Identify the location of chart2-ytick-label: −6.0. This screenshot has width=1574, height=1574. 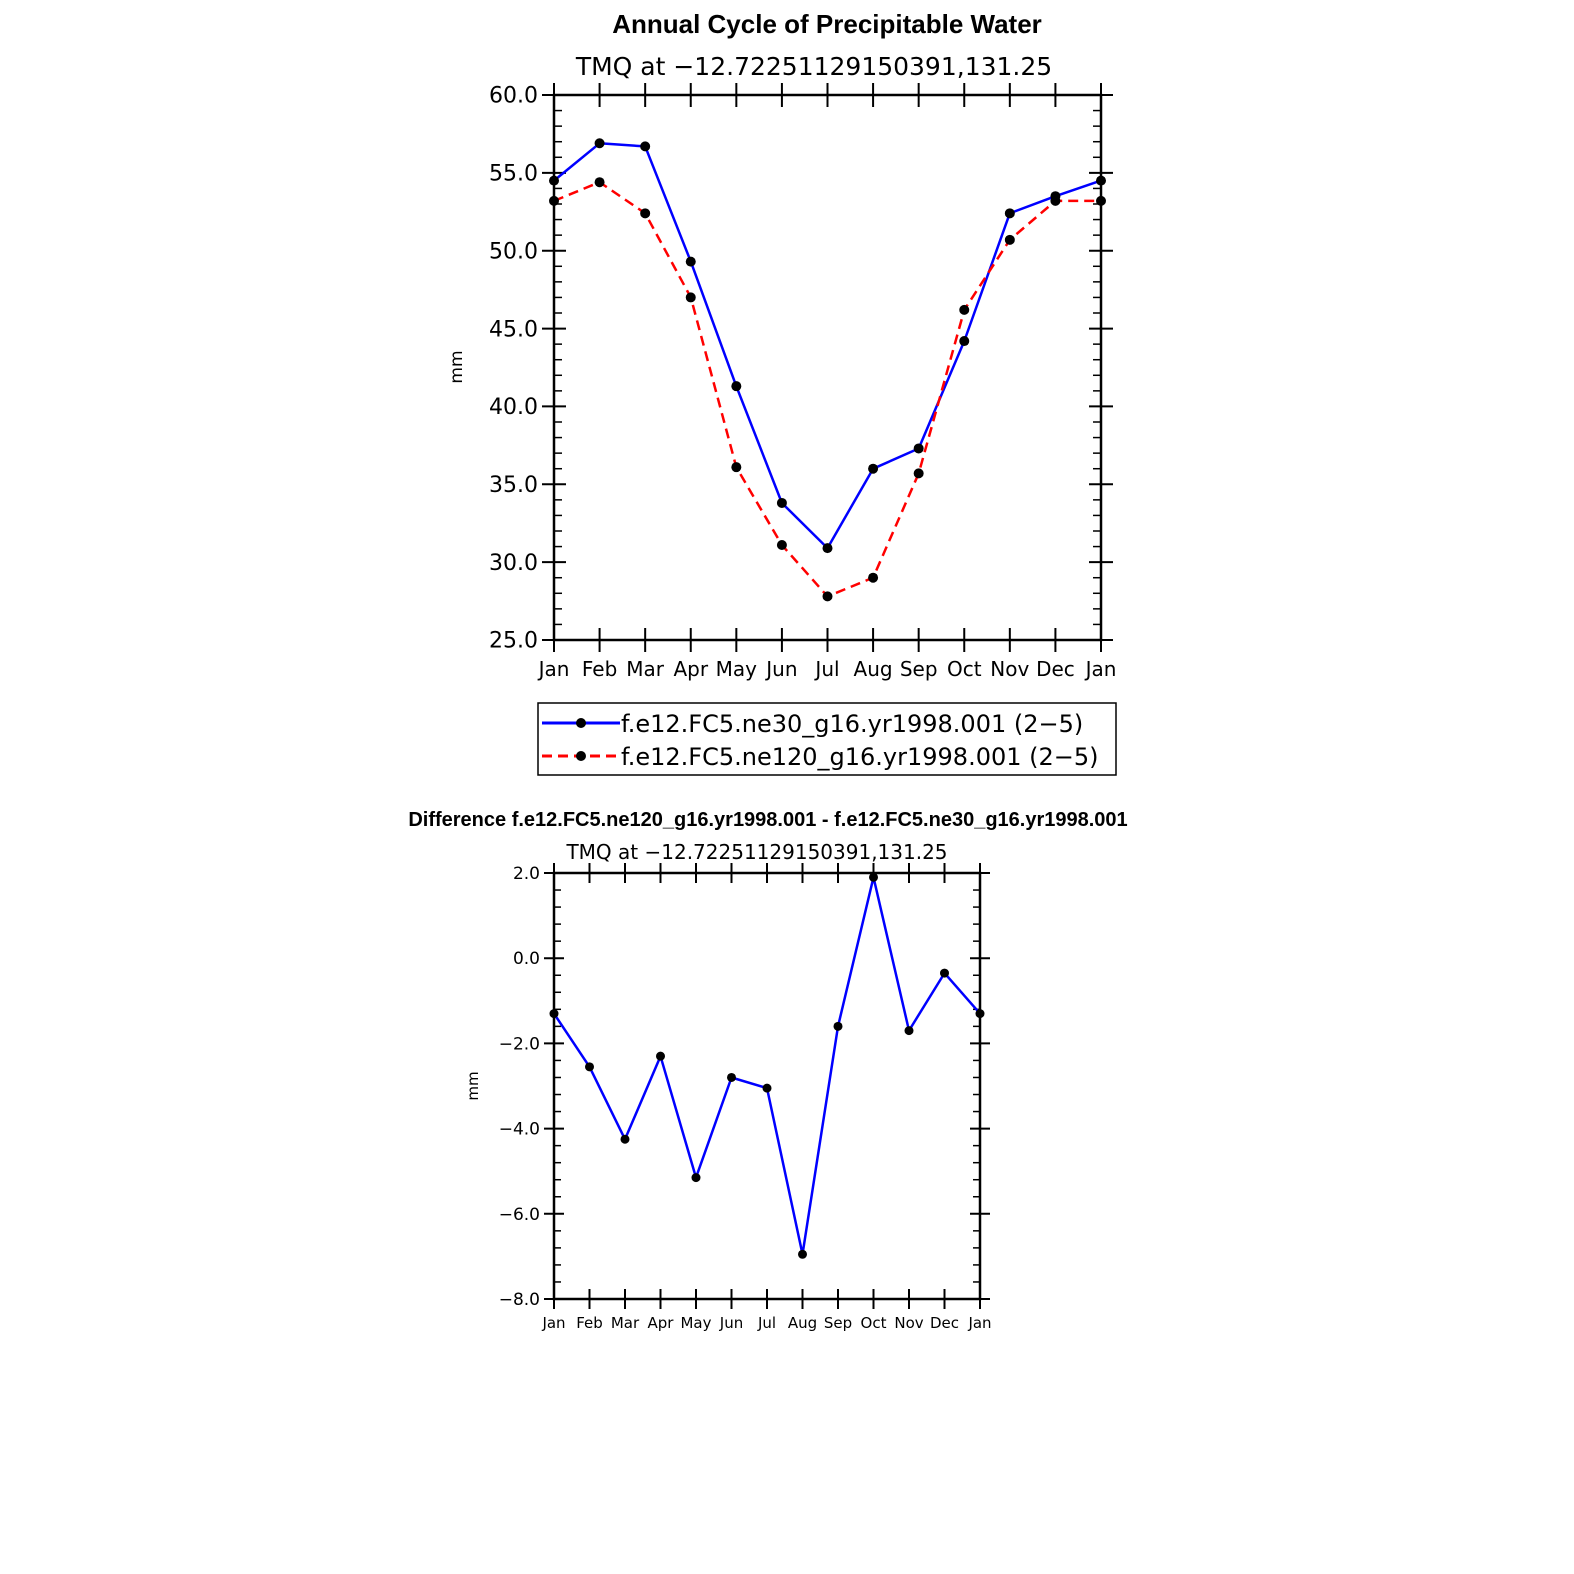
(519, 1215).